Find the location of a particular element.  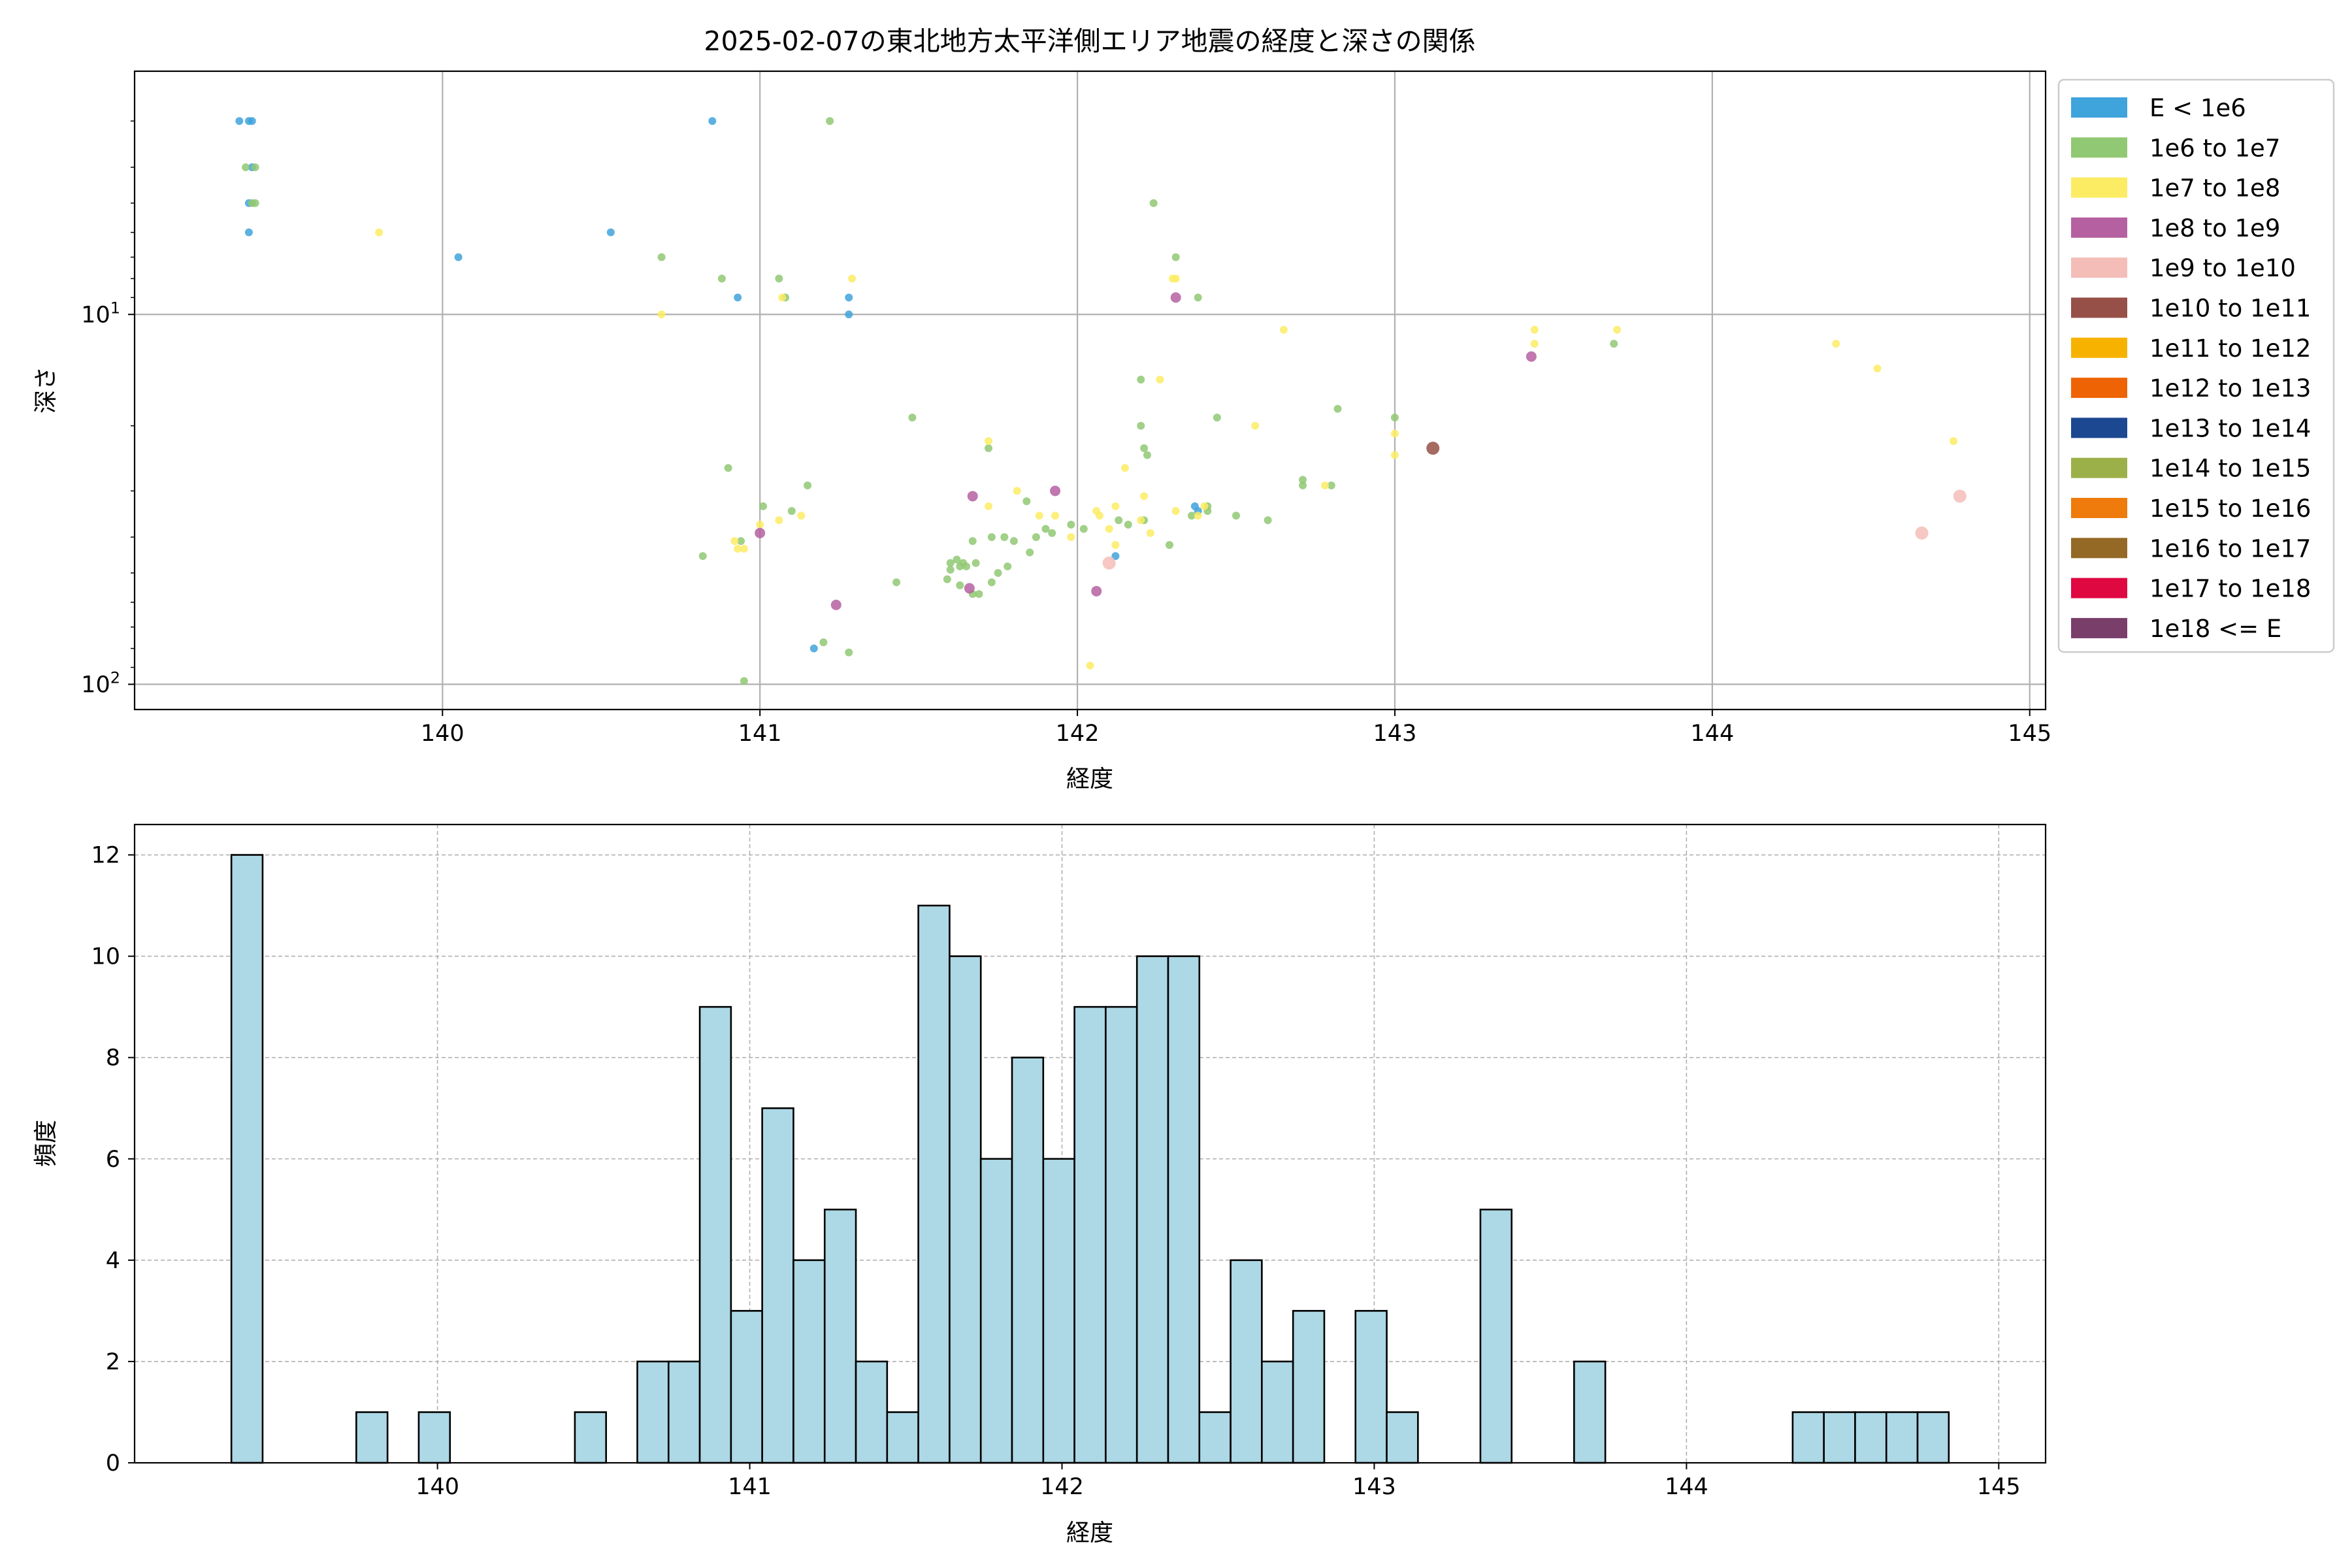

histogram-x-axis-label: 経度 is located at coordinates (1089, 1533).